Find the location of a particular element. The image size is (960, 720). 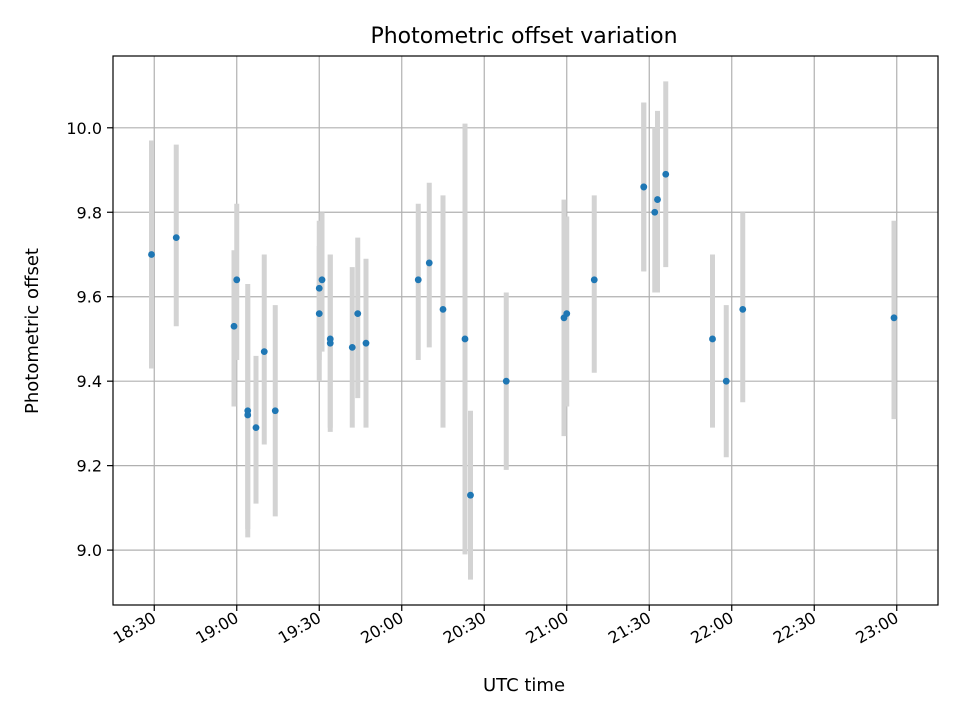

y-axis-ticks: 9.0 9.2 9.4 9.6 9.8 10.0 is located at coordinates (89, 339).